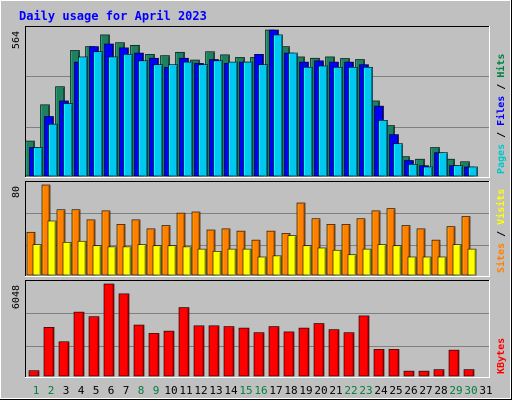 The width and height of the screenshot is (512, 400). I want to click on legend-entry: KBytes, so click(501, 356).